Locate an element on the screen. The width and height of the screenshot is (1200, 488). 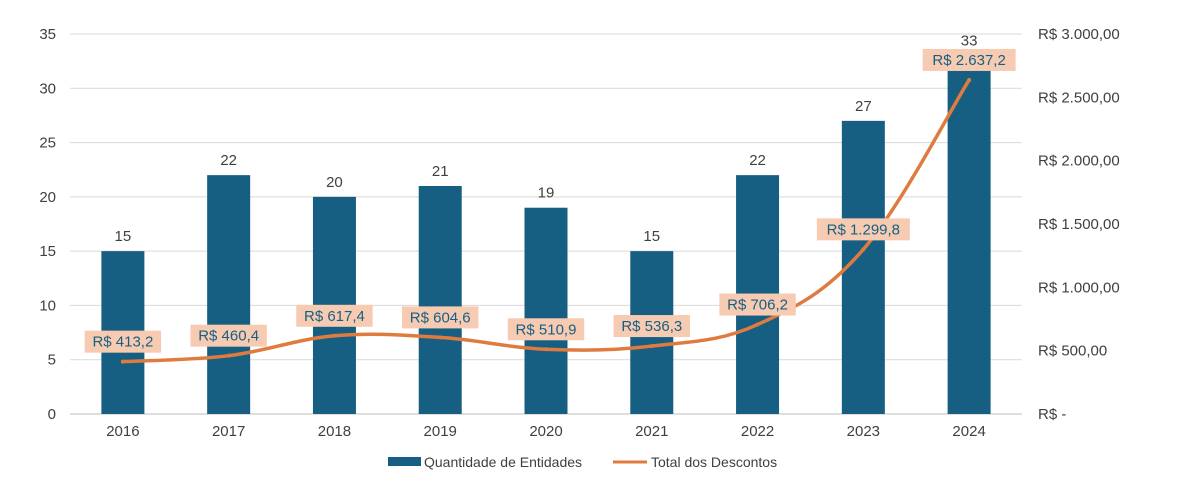
x-tick-label: 2024 is located at coordinates (968, 431).